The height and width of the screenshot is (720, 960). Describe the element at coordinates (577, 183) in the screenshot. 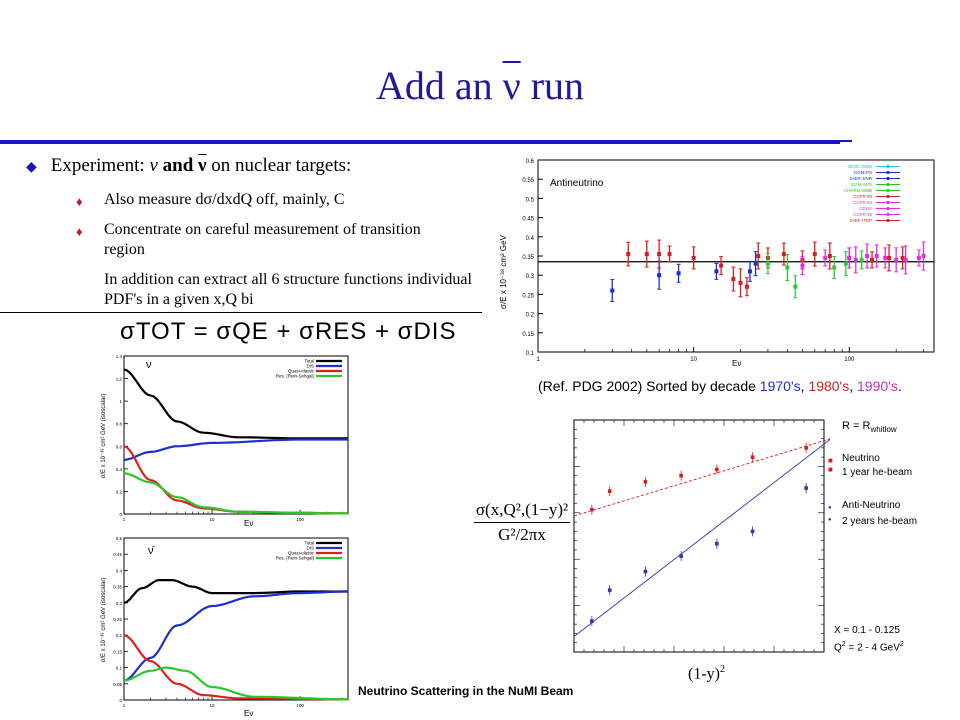

I see `chart-title: Antineutrino` at that location.